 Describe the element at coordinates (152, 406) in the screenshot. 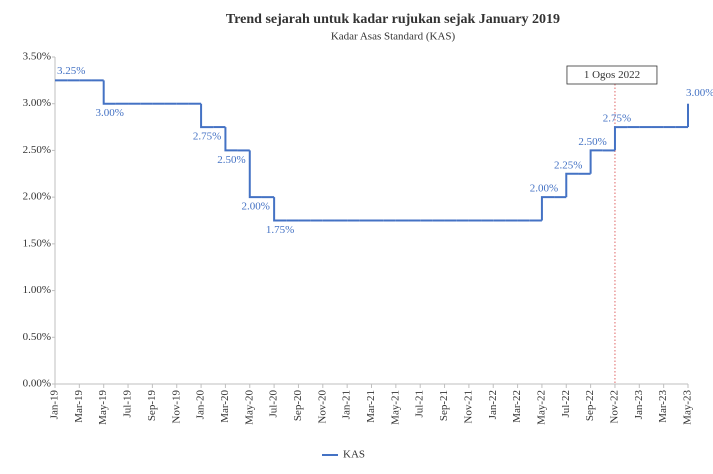

I see `x-tick-label: Sep-19` at that location.